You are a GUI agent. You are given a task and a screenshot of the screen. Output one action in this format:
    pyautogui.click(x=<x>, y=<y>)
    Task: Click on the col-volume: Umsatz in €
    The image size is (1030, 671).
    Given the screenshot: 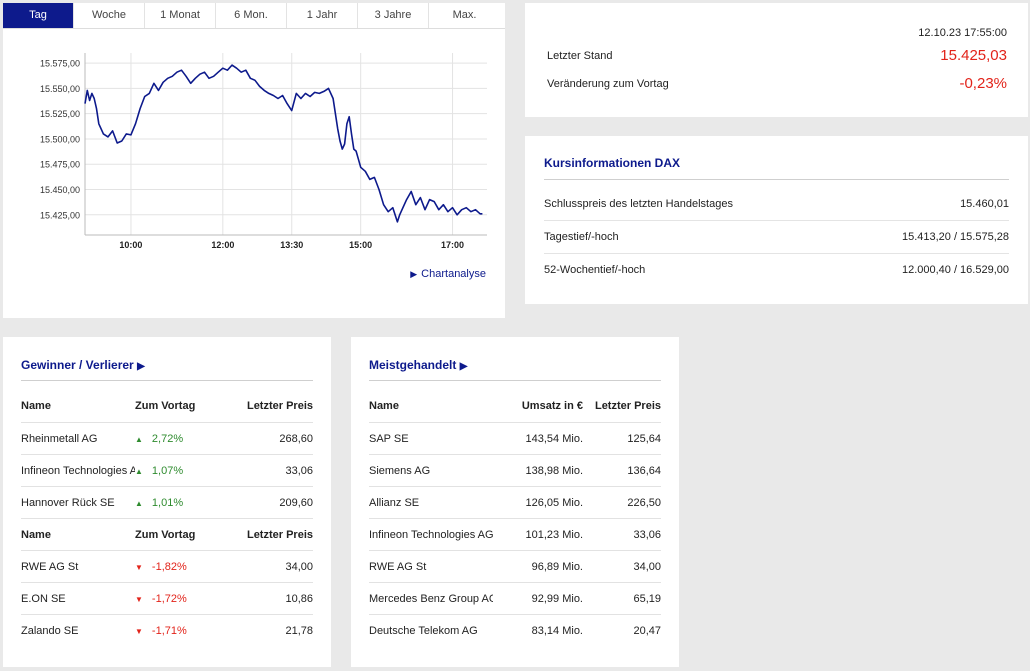 What is the action you would take?
    pyautogui.click(x=552, y=406)
    